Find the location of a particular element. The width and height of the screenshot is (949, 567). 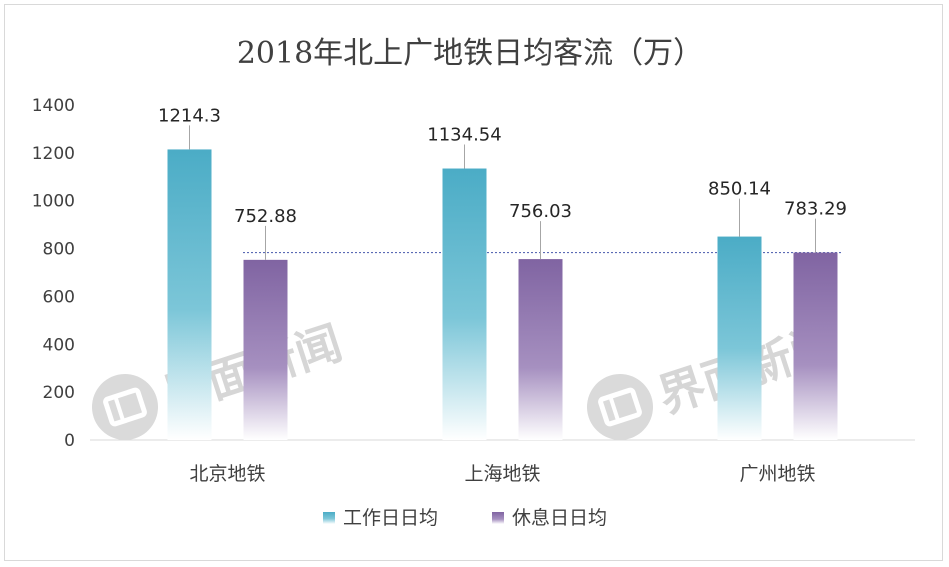

legend-label: 休息日日均 is located at coordinates (559, 518).